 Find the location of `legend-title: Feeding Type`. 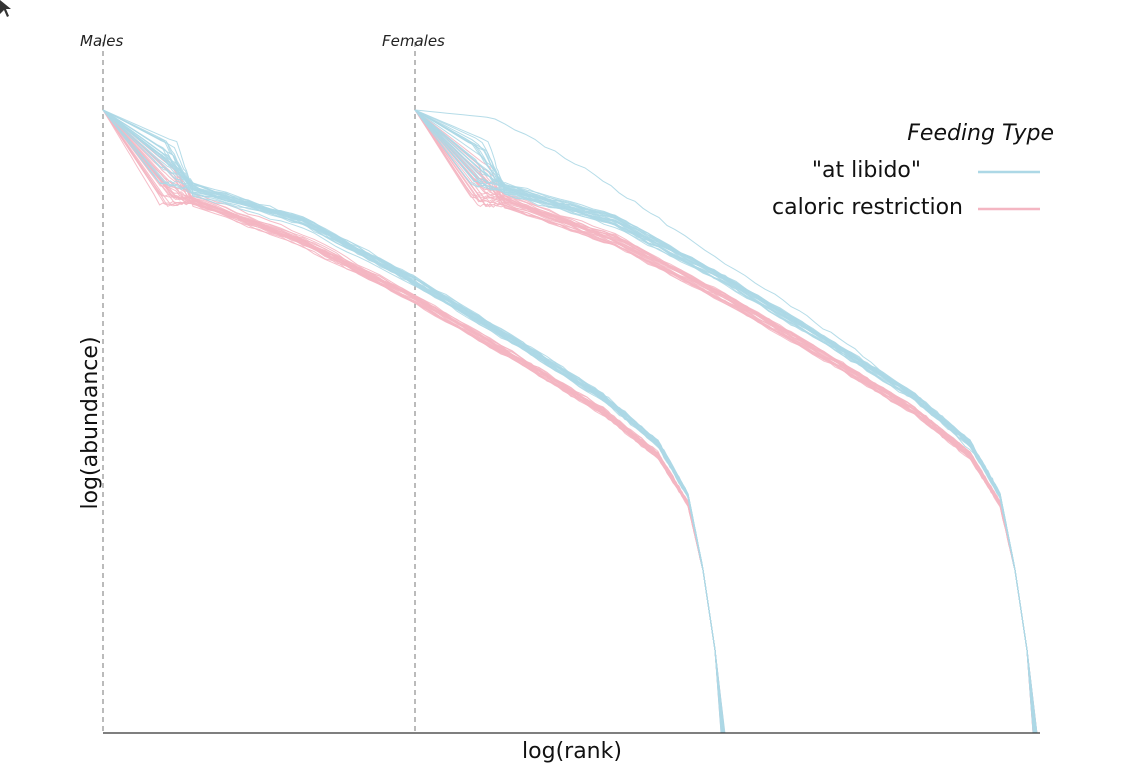

legend-title: Feeding Type is located at coordinates (980, 133).